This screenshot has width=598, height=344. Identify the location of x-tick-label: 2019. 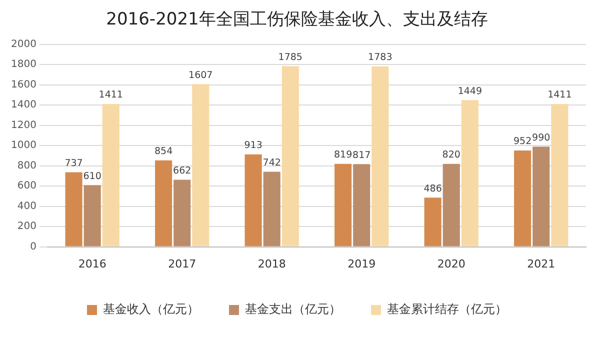
(362, 263).